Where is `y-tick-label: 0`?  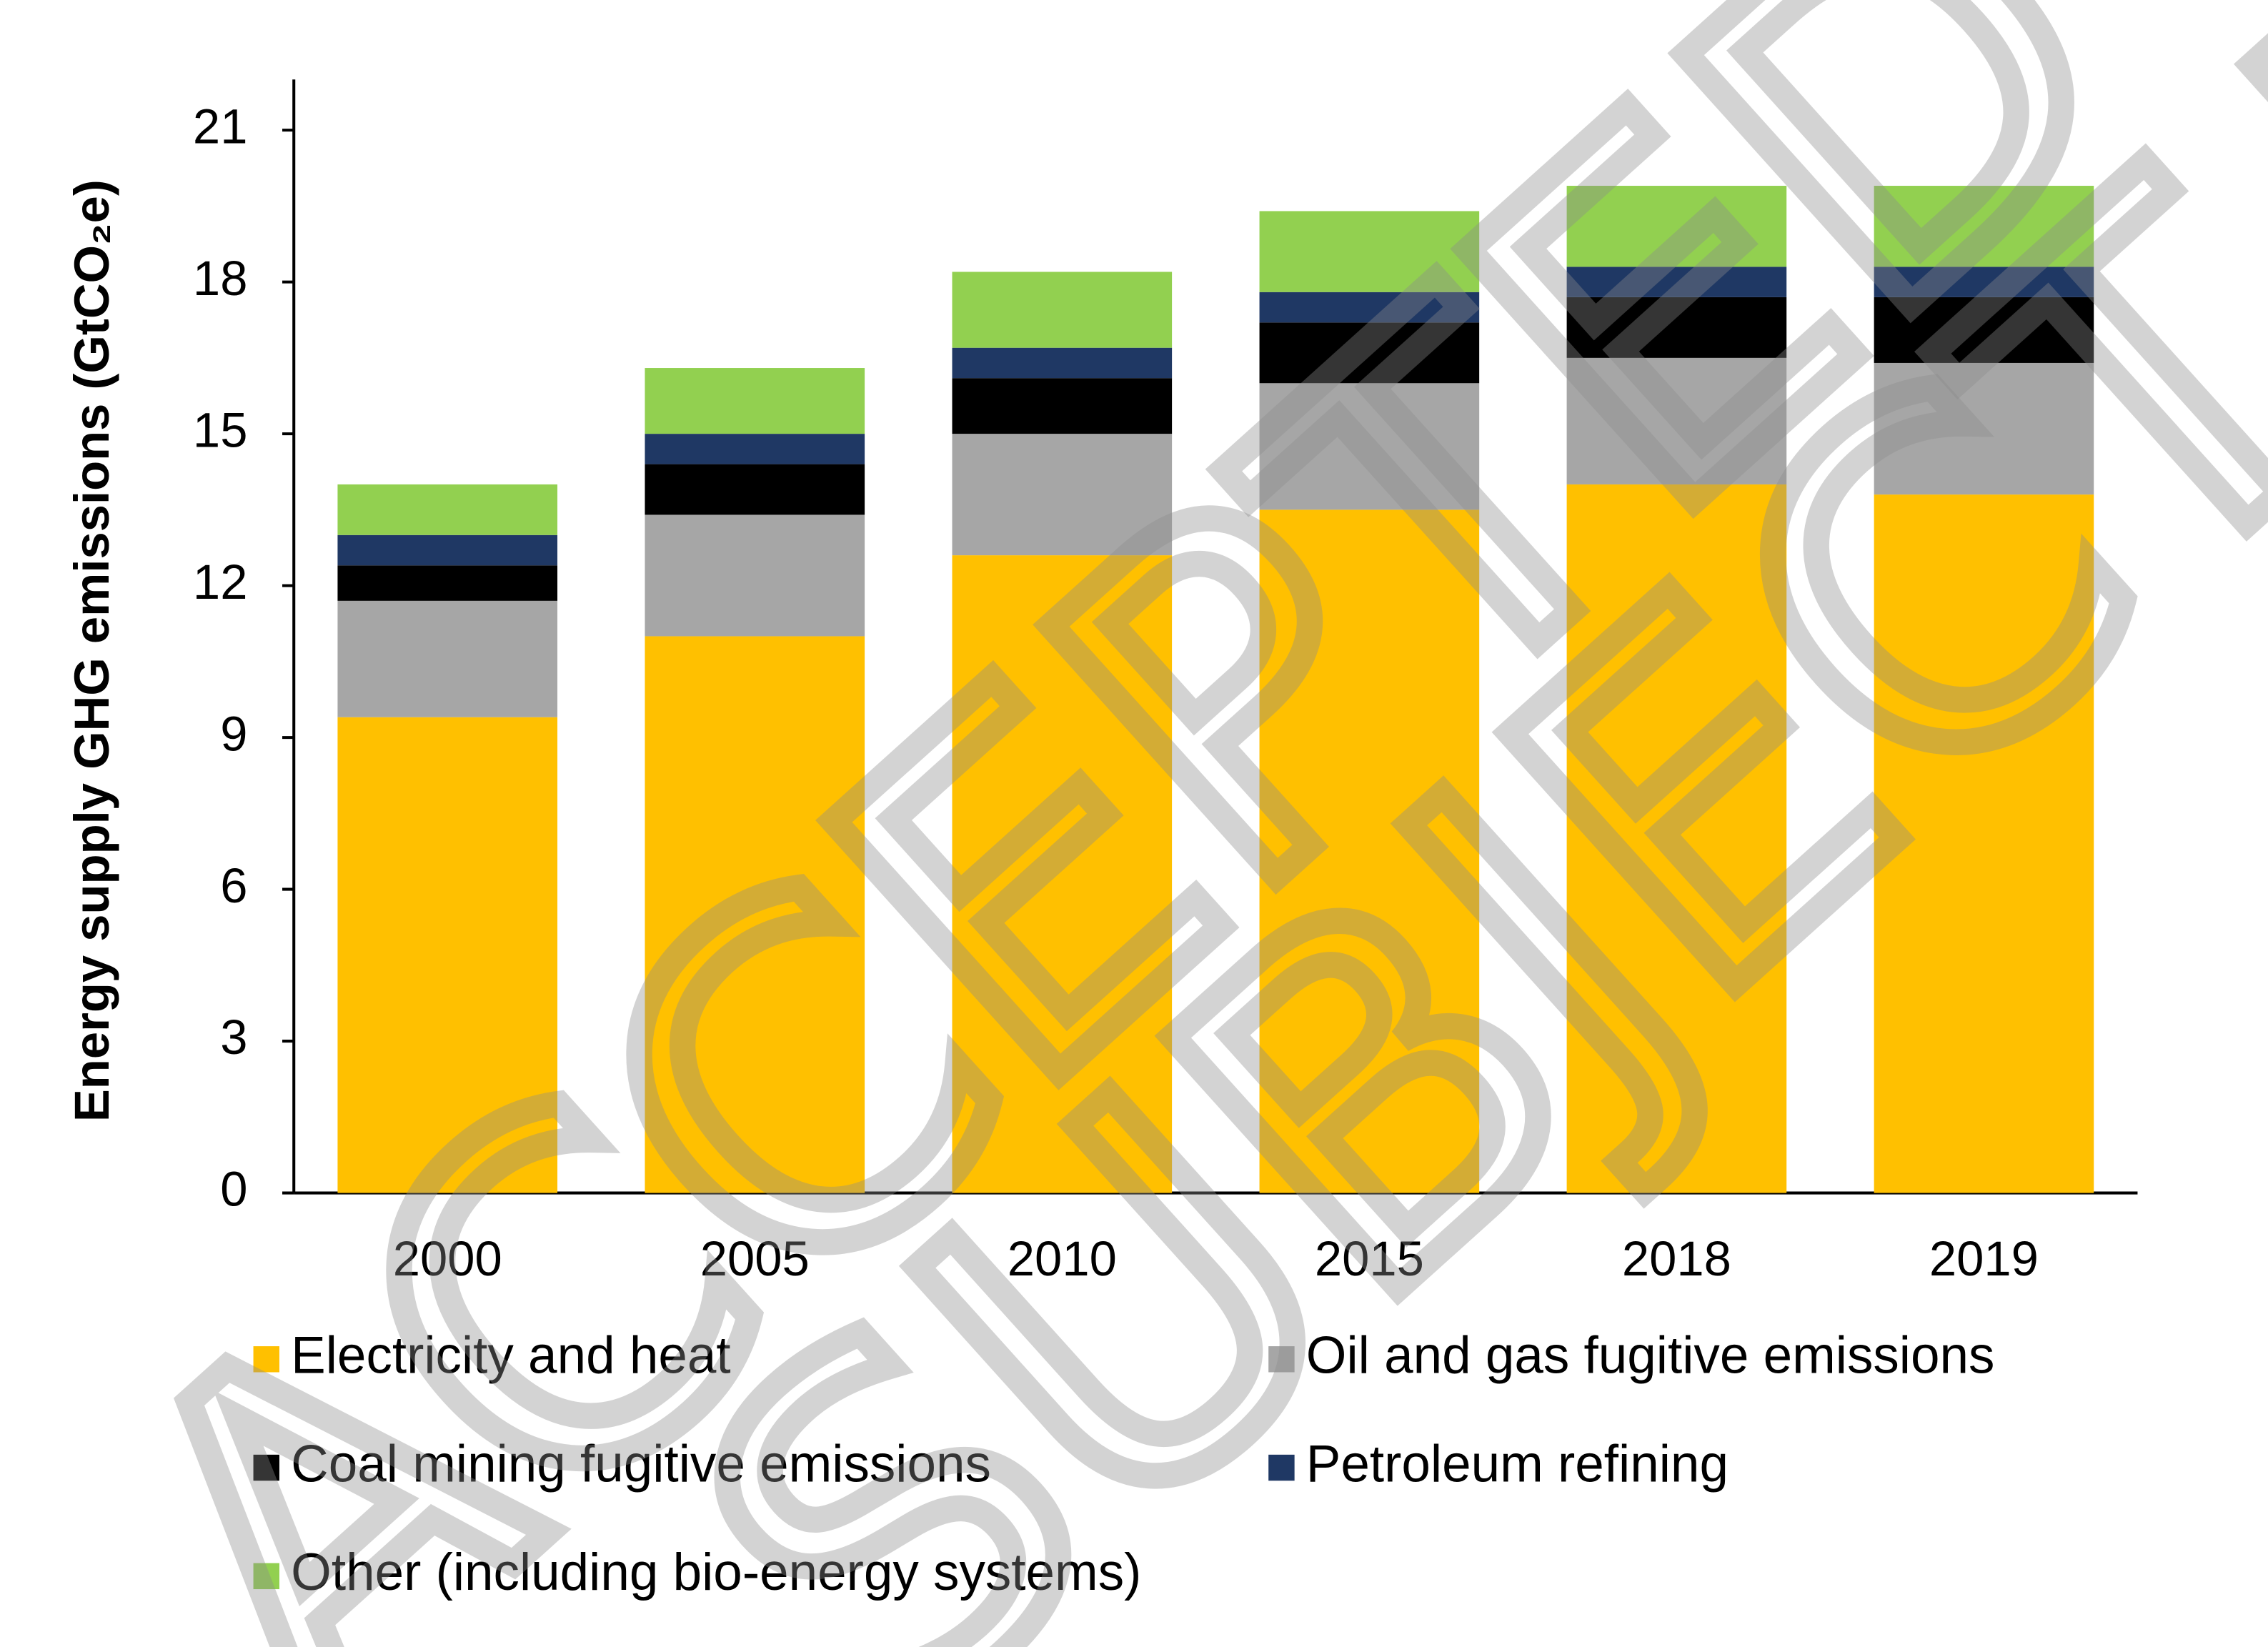 y-tick-label: 0 is located at coordinates (234, 1189).